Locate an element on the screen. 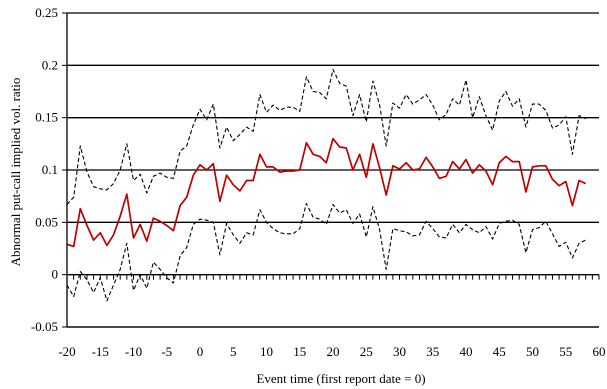 Image resolution: width=607 pixels, height=389 pixels. x-tick-label: 5 is located at coordinates (233, 351).